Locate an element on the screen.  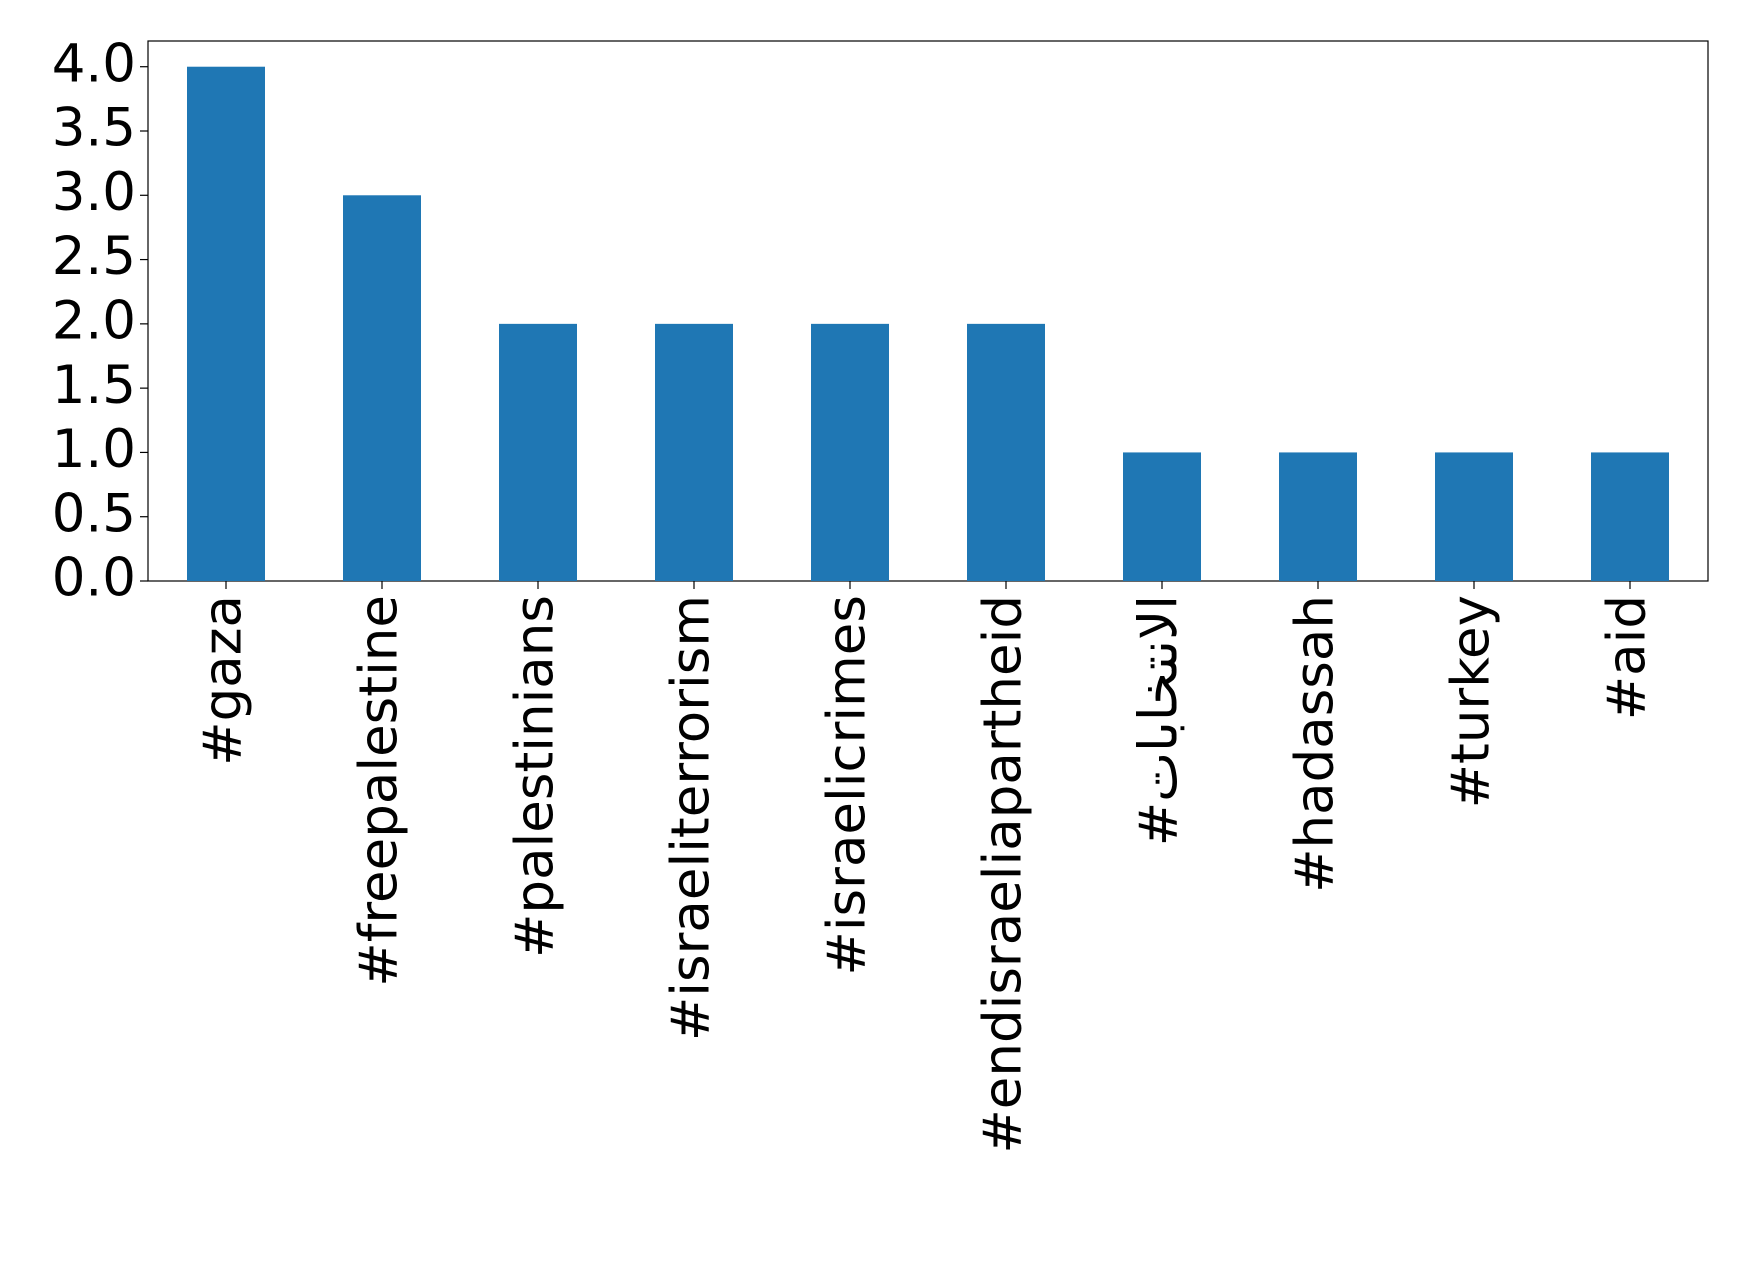
y-tick-label: 3.5 is located at coordinates (94, 128).